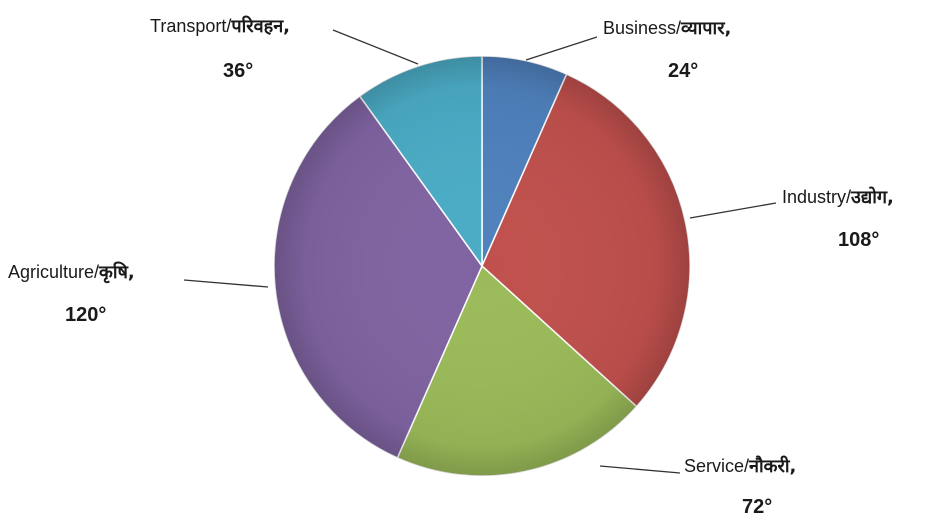 This screenshot has width=949, height=521. Describe the element at coordinates (191, 26) in the screenshot. I see `label-transport-en: Transport/` at that location.